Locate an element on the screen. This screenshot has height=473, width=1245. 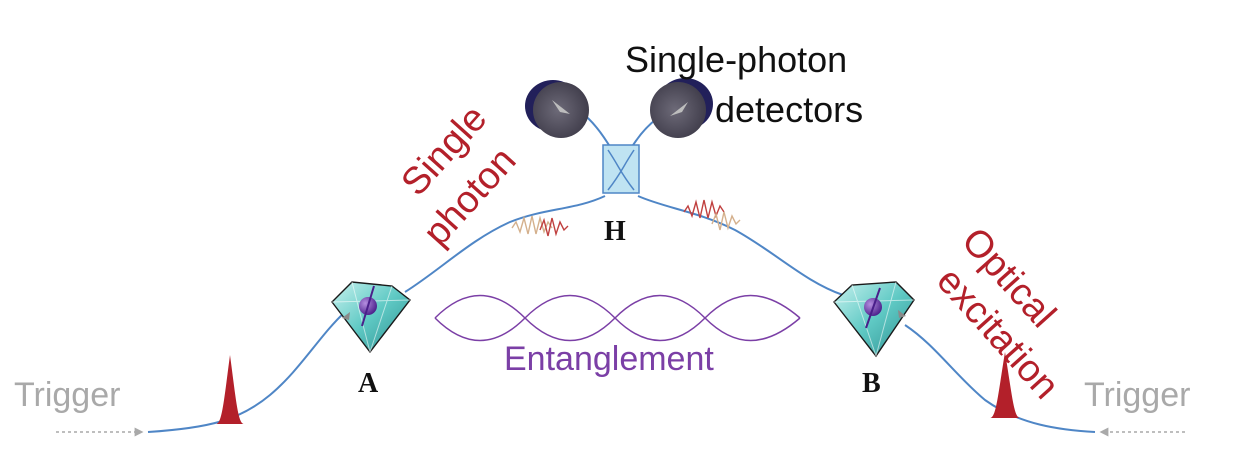
node-b-label: B is located at coordinates (871, 383).